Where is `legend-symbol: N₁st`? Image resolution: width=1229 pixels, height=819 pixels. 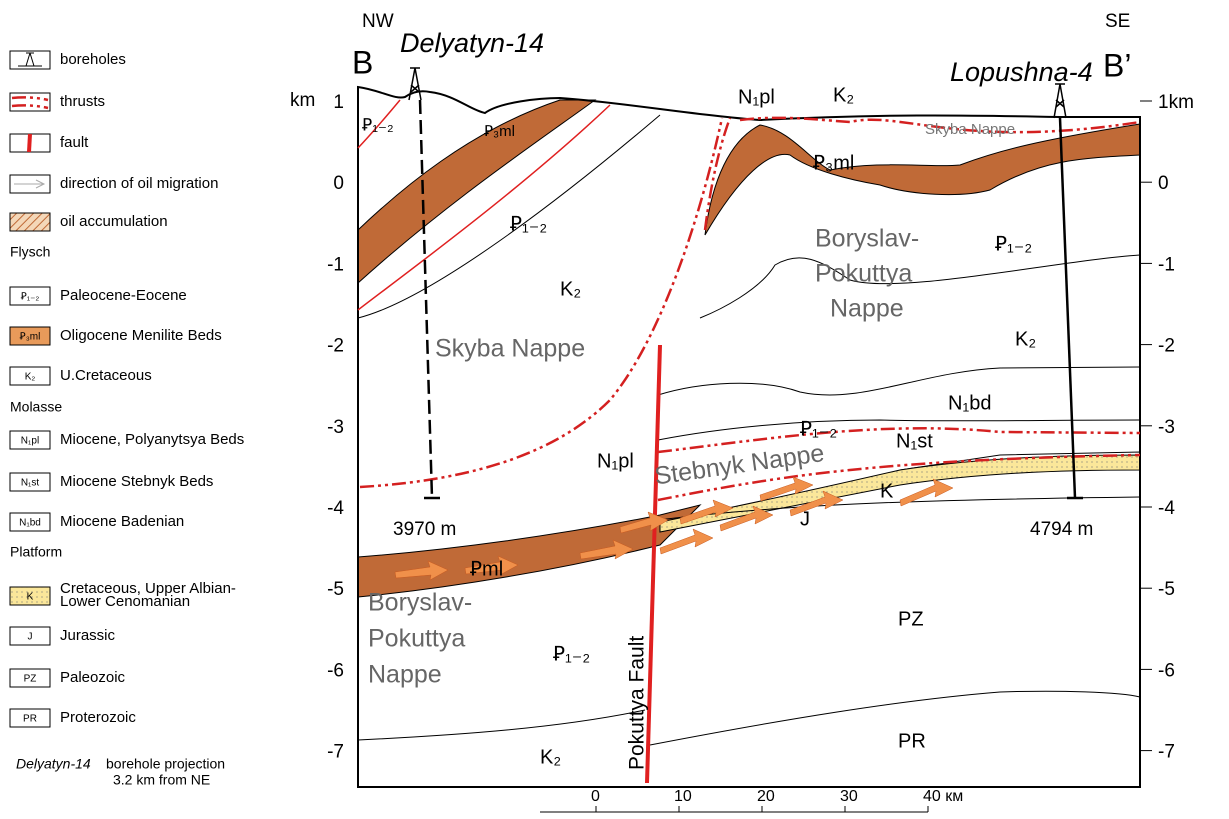 legend-symbol: N₁st is located at coordinates (30, 483).